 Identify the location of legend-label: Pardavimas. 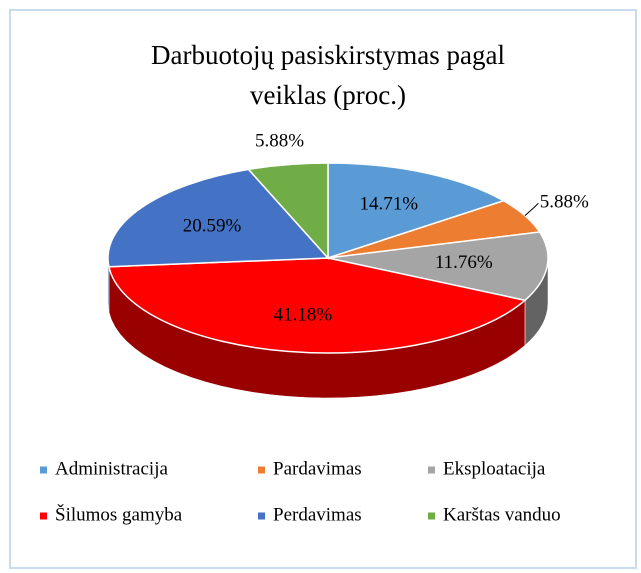
(317, 468).